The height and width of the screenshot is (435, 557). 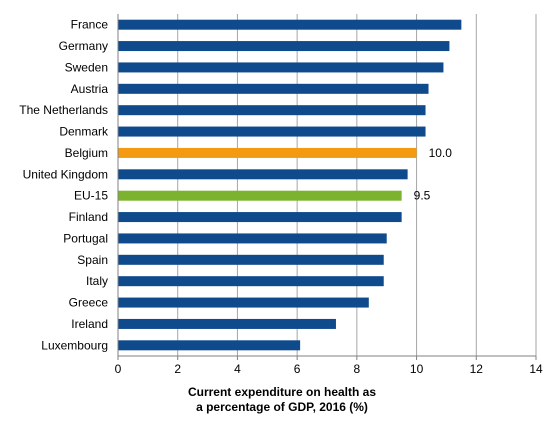 What do you see at coordinates (237, 369) in the screenshot?
I see `x-tick-label: 4` at bounding box center [237, 369].